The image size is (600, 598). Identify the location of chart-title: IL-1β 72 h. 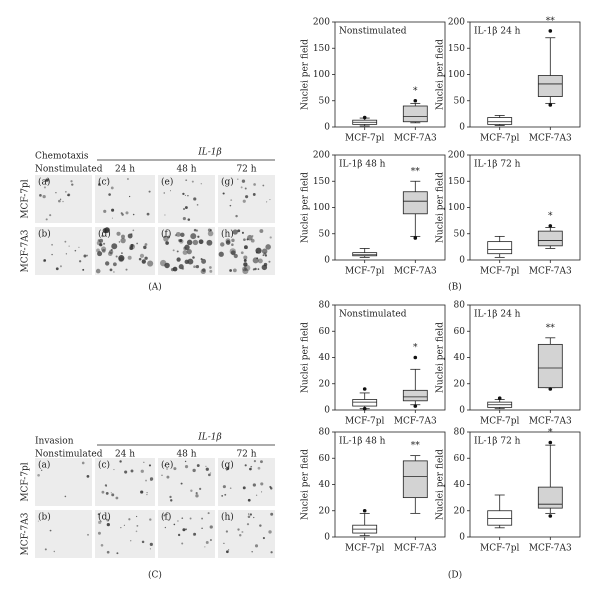
(497, 442).